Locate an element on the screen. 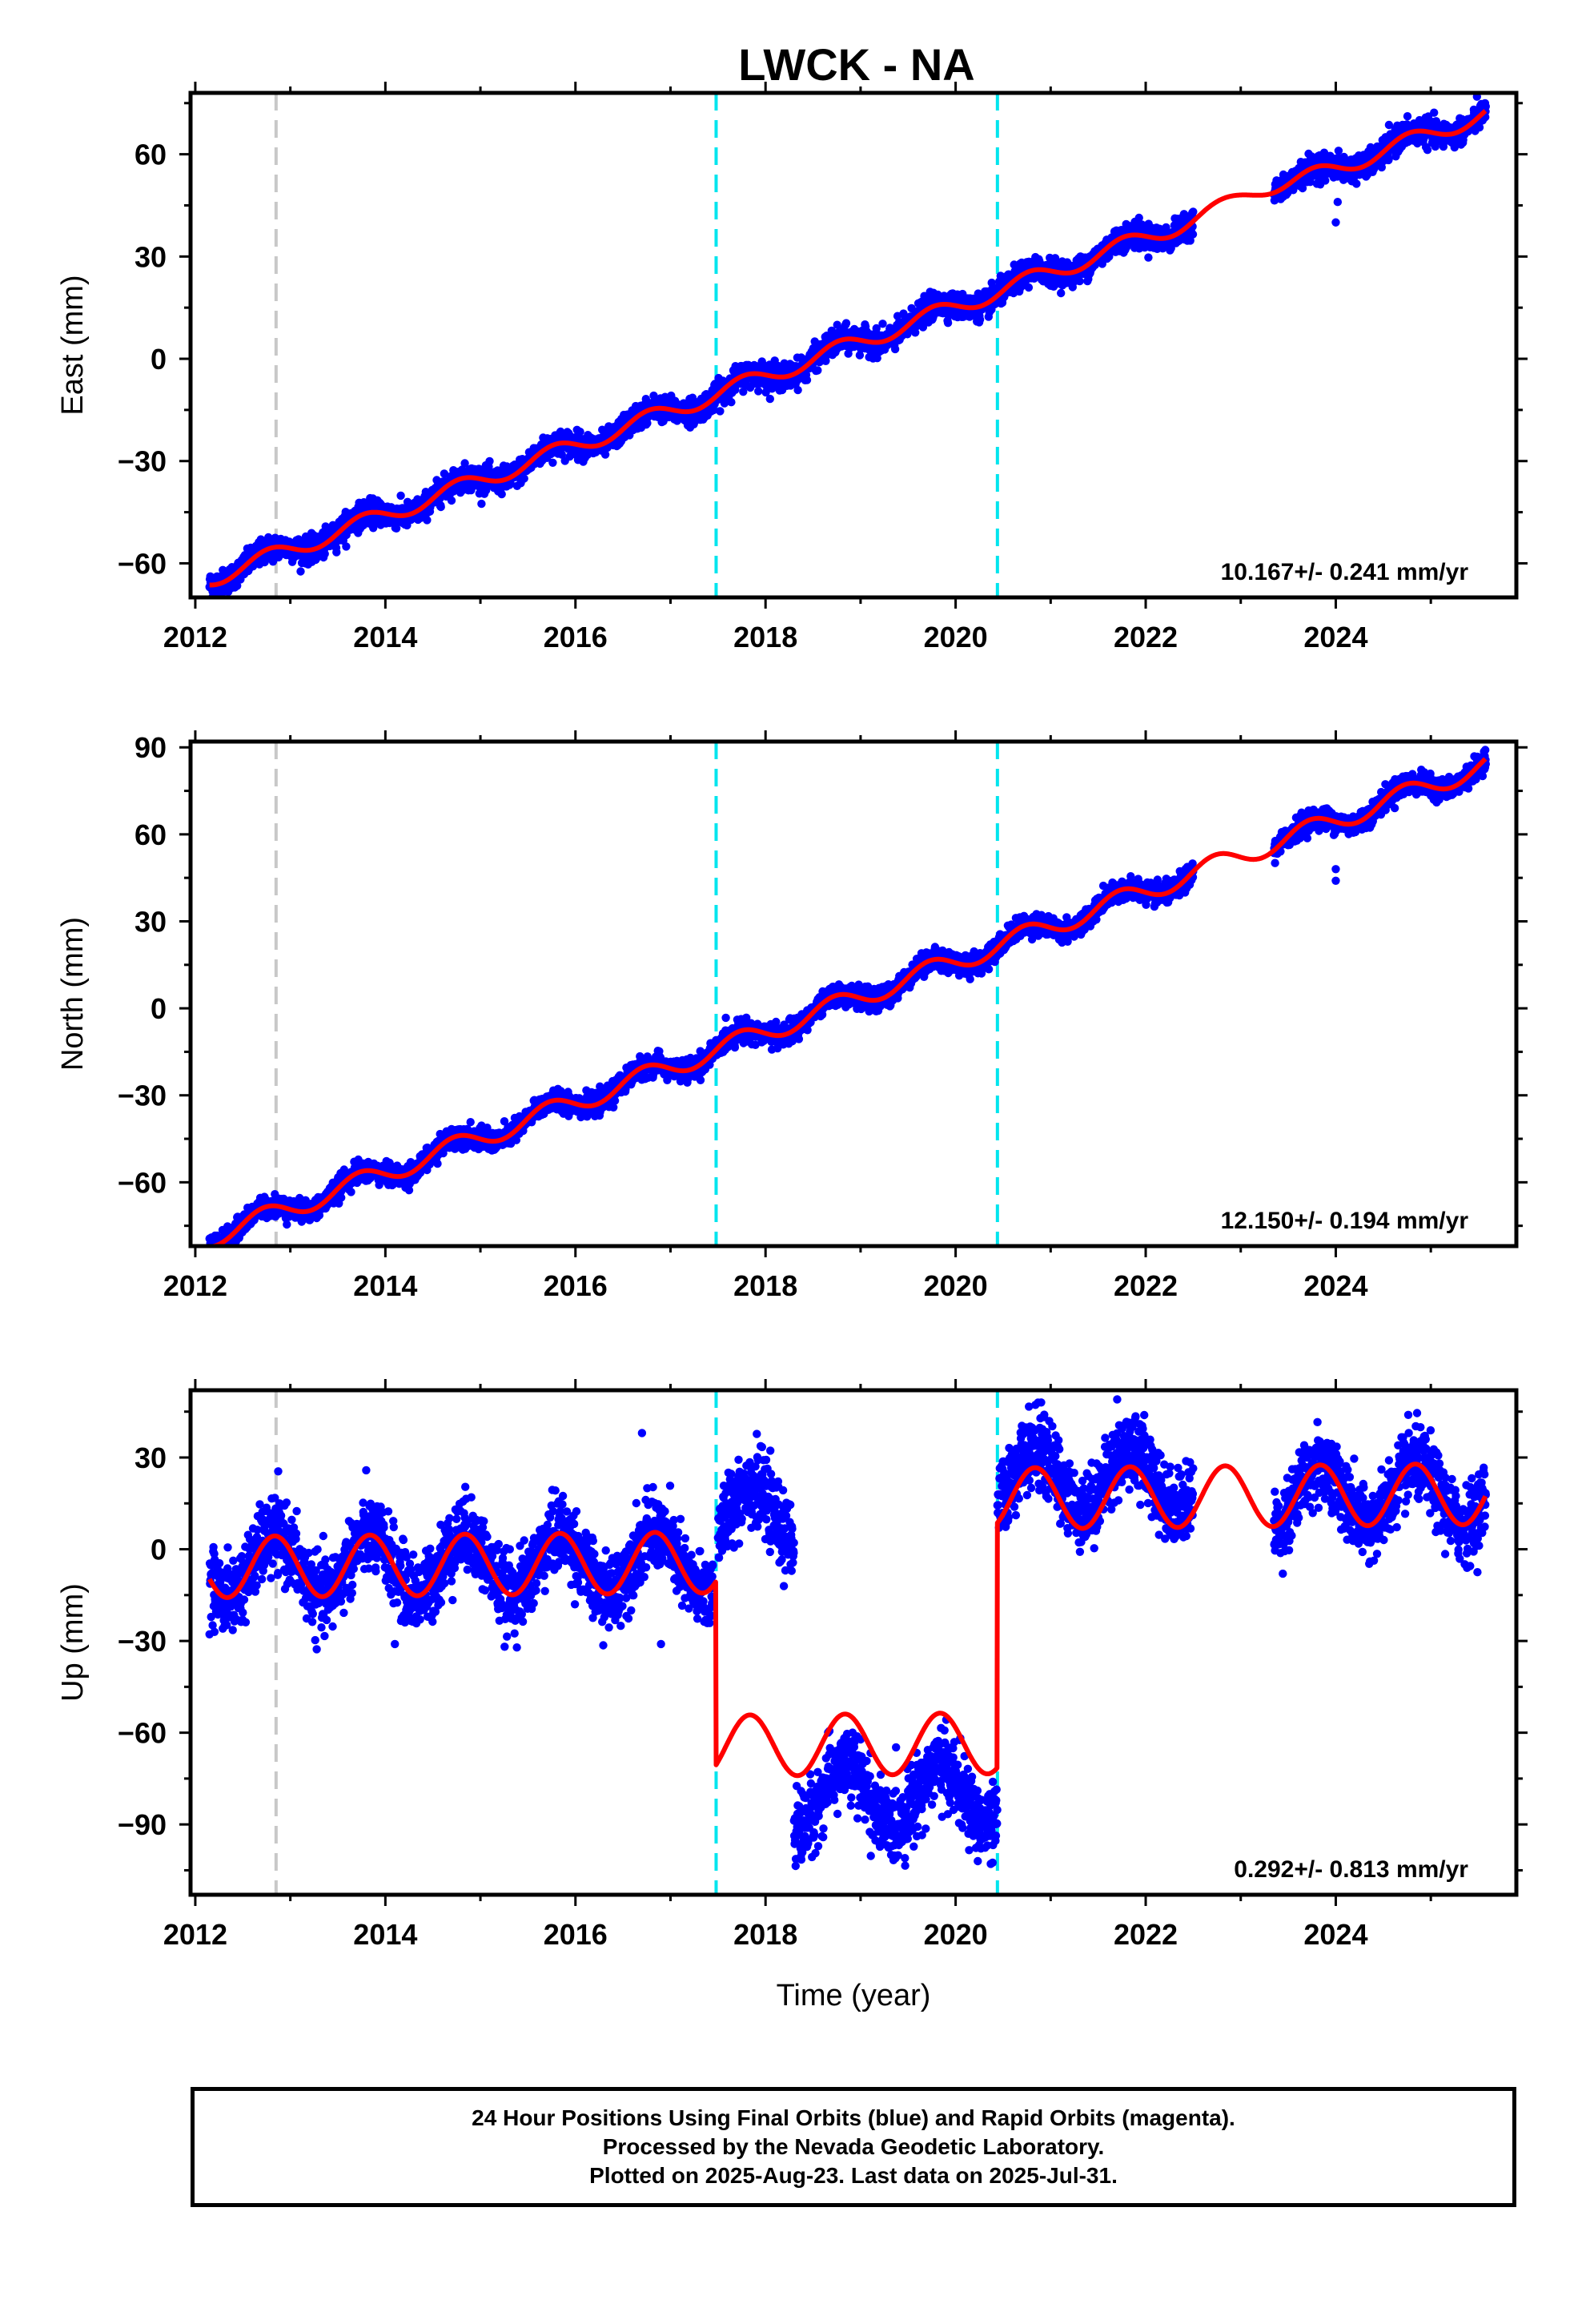  x-tick-label: 2012 is located at coordinates (195, 637).